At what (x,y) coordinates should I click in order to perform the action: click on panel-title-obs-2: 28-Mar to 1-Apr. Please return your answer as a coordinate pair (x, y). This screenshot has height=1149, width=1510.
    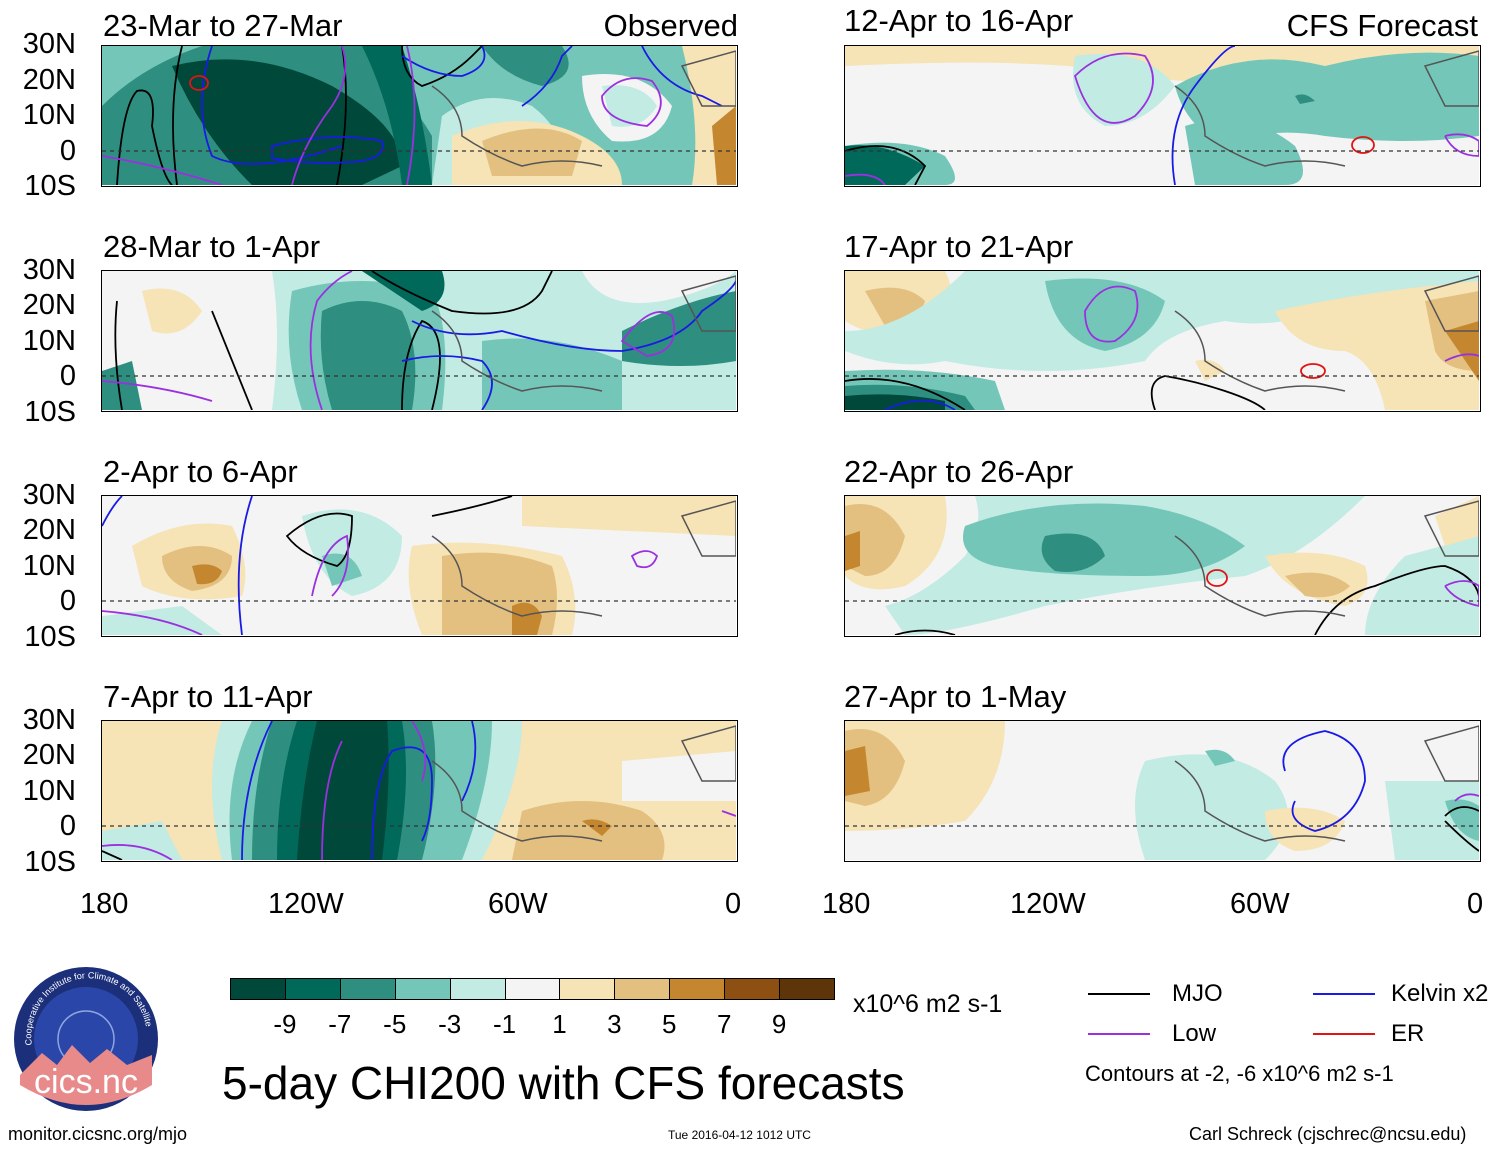
    Looking at the image, I should click on (212, 246).